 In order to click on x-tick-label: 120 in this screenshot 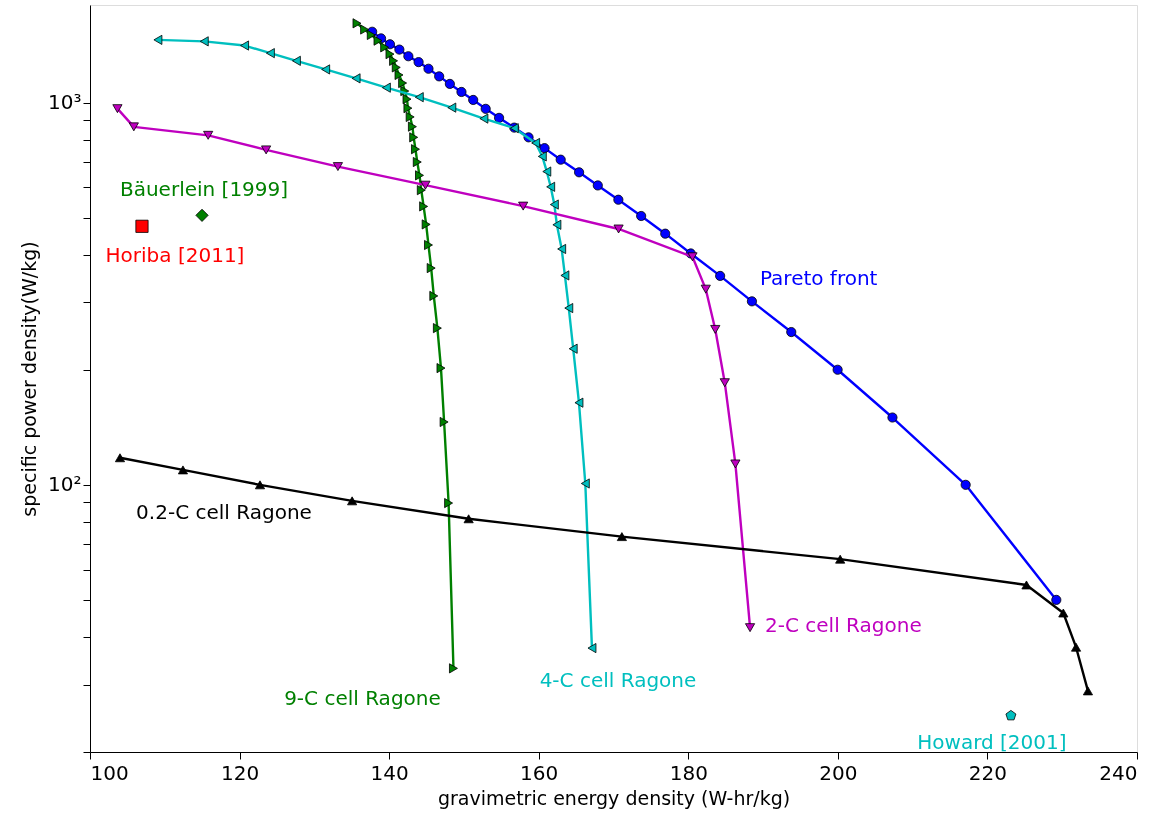, I will do `click(240, 772)`.